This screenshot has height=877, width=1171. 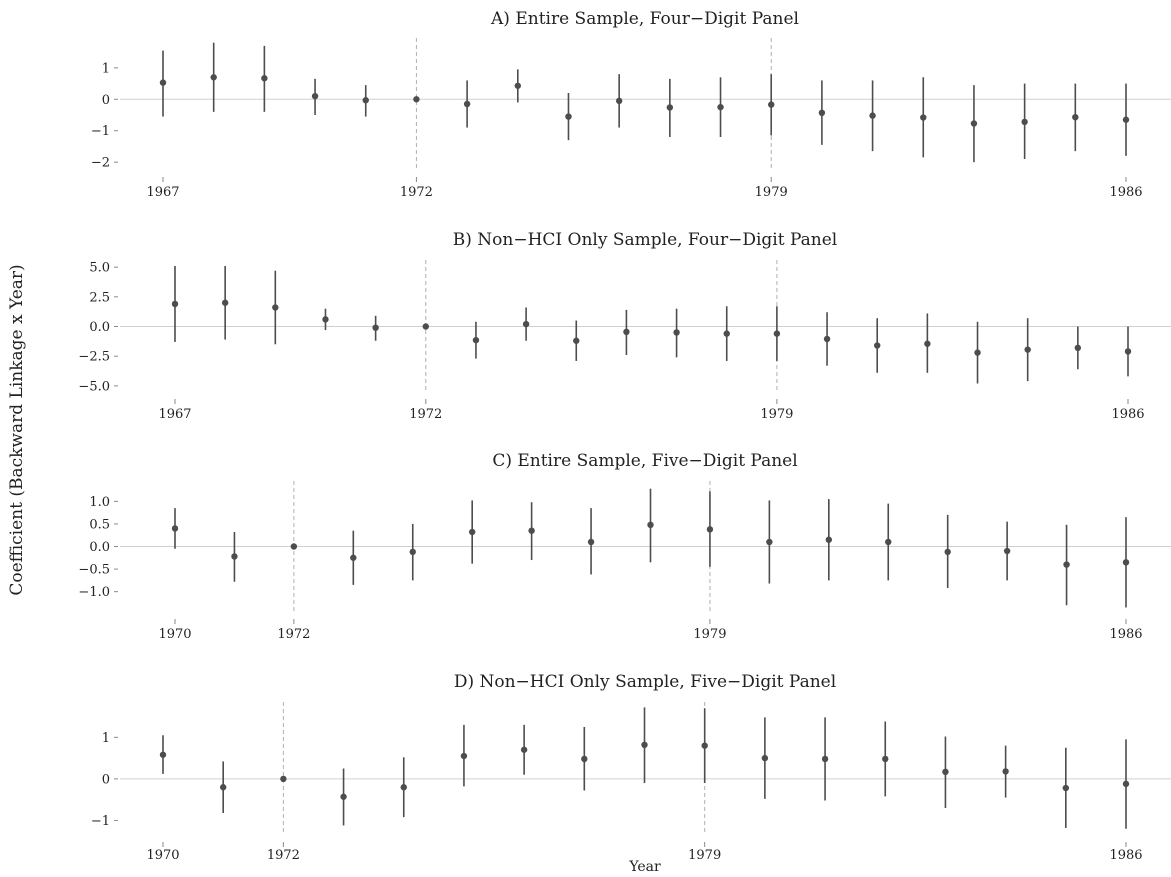 I want to click on y-tick-label: −2.5, so click(x=94, y=357).